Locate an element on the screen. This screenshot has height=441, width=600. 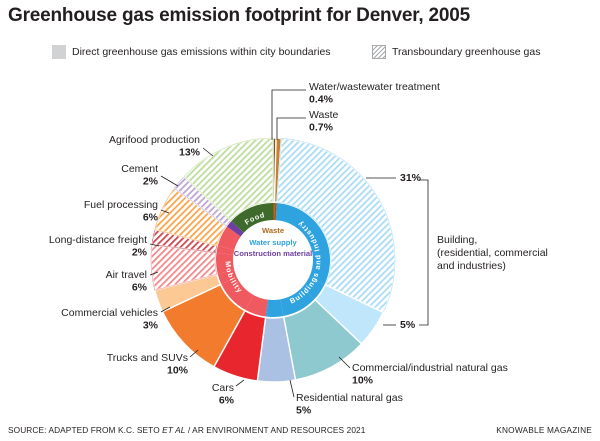
slice-label-cars-6: Cars 6% is located at coordinates (223, 394).